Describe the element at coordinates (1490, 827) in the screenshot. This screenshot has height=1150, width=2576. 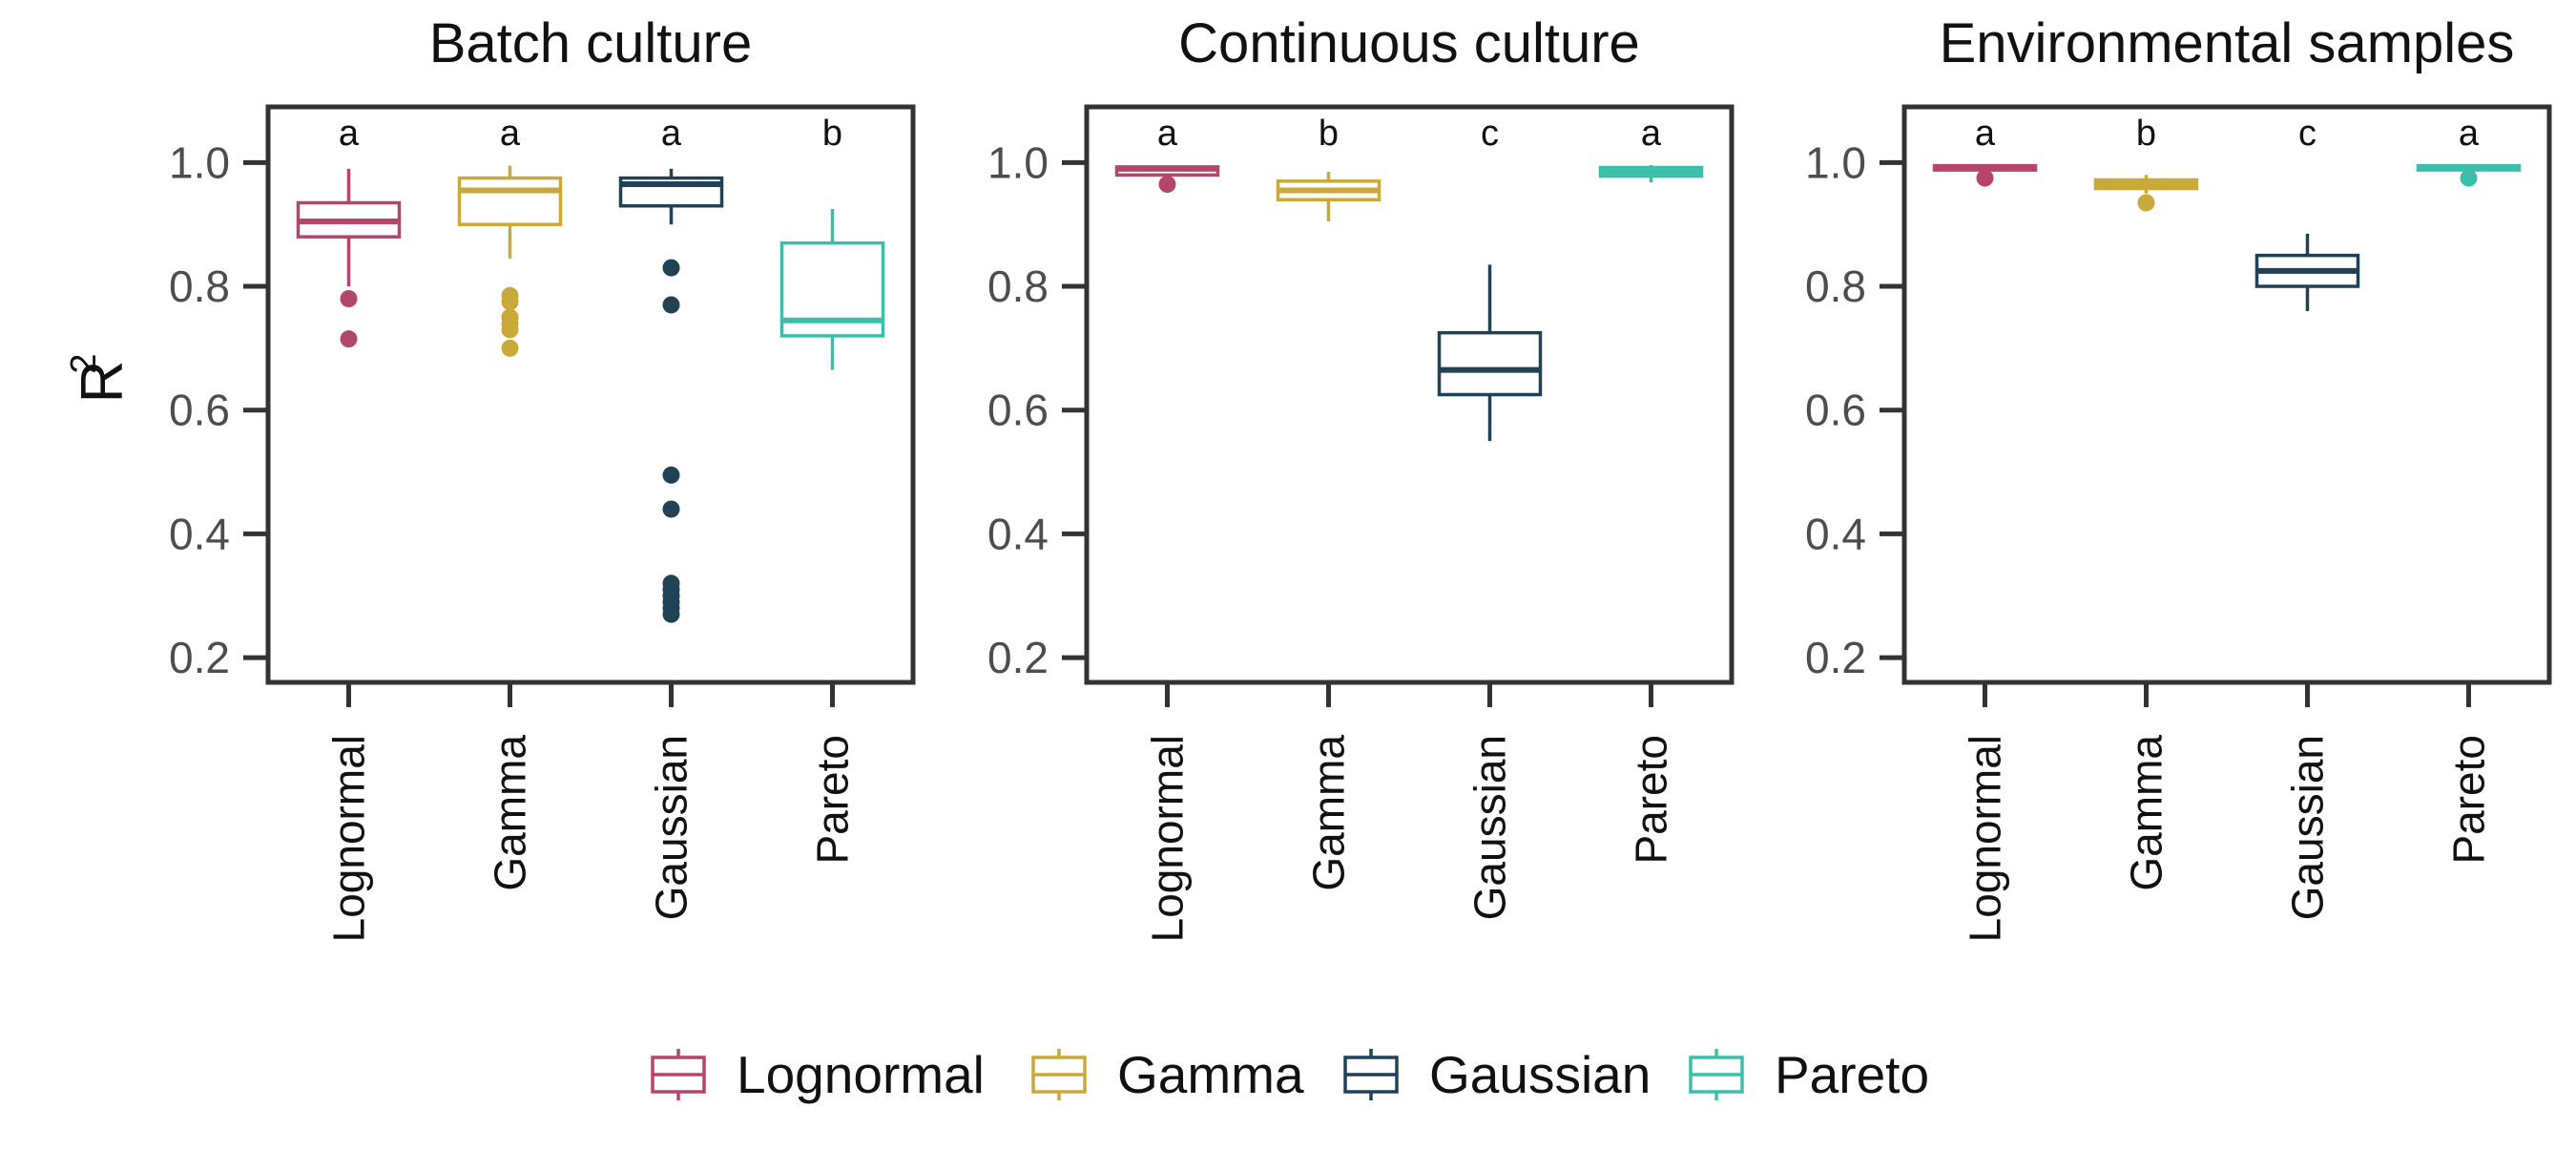
I see `panel-continuous-culture-gaussian-xtick-label: Gaussian` at that location.